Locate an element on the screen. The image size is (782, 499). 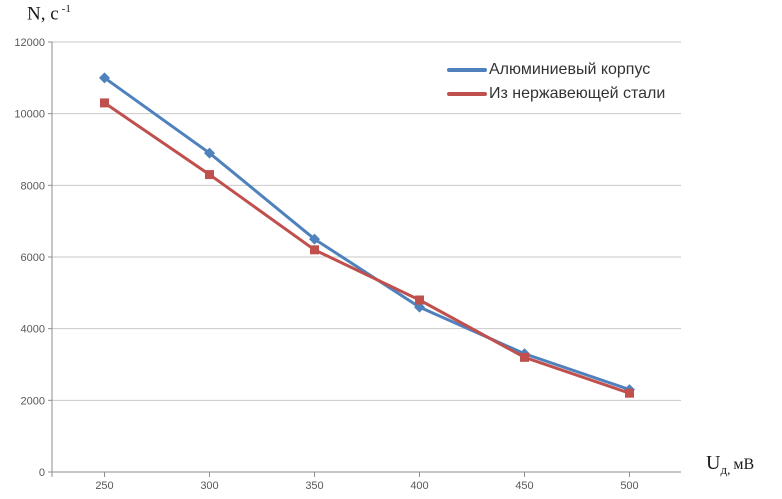
y-tick-label: 8000 is located at coordinates (33, 186).